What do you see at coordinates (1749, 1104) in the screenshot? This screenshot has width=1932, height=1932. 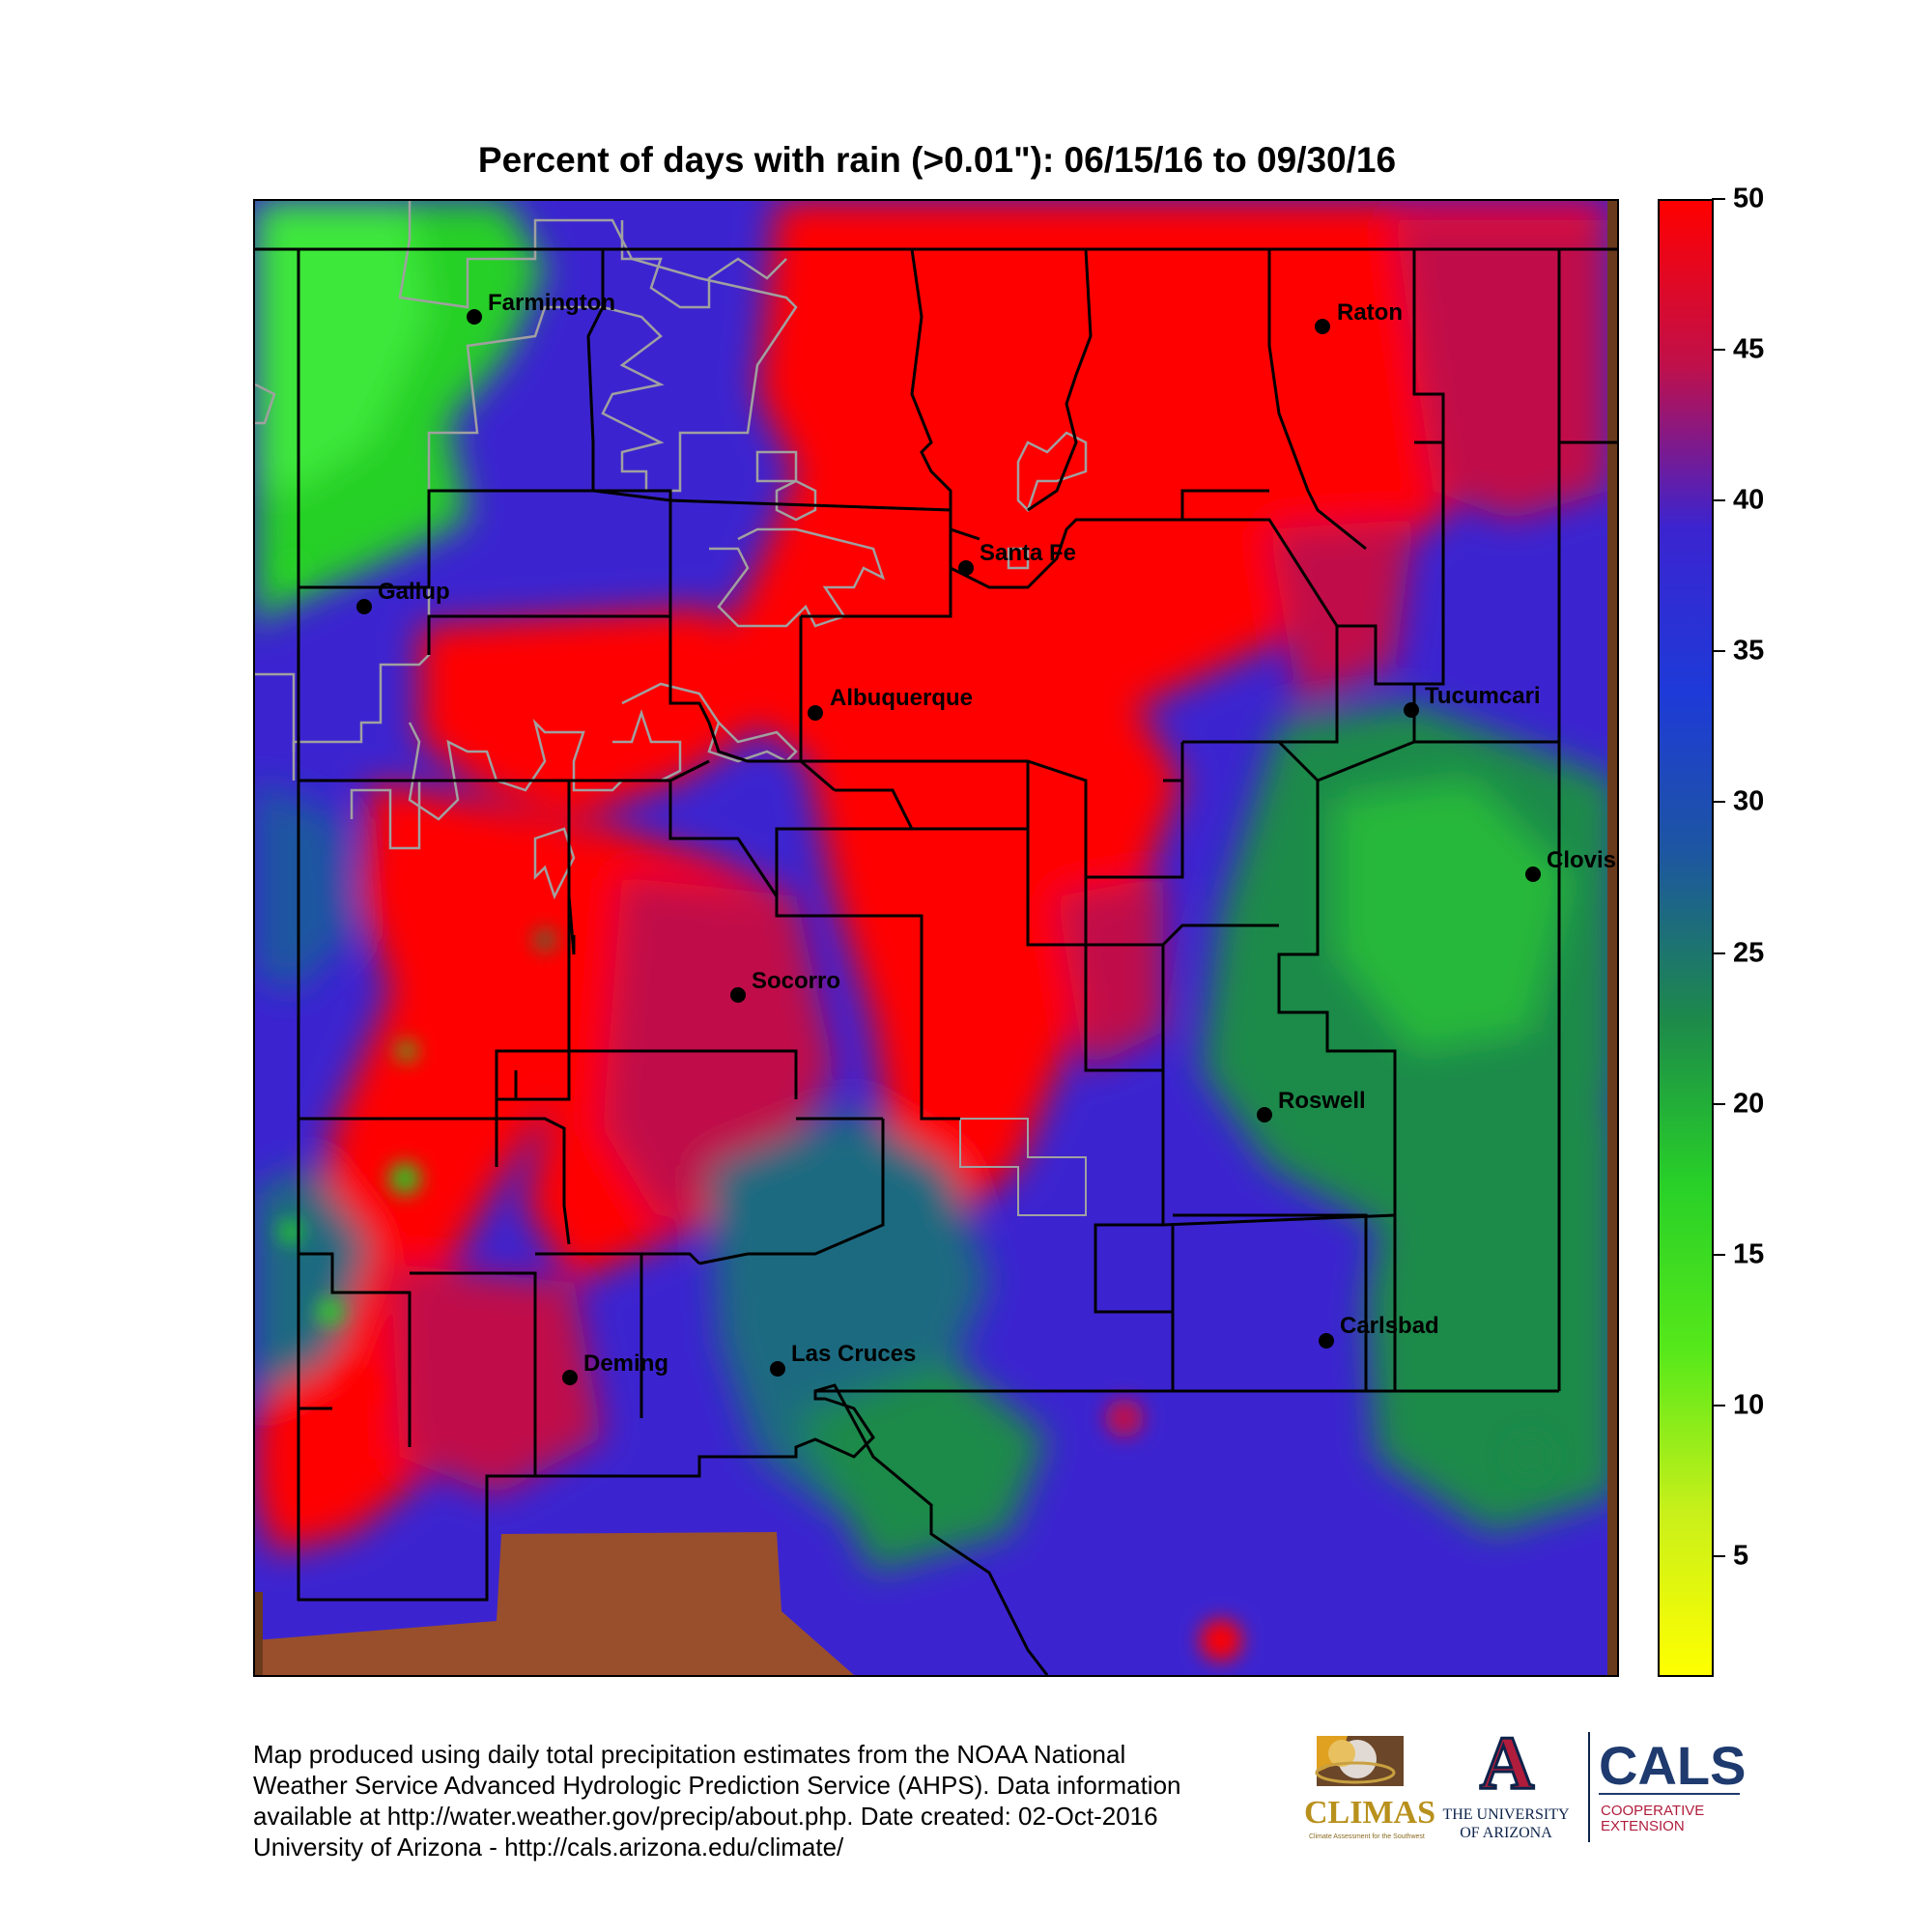 I see `colorbar-tick-label: 20` at bounding box center [1749, 1104].